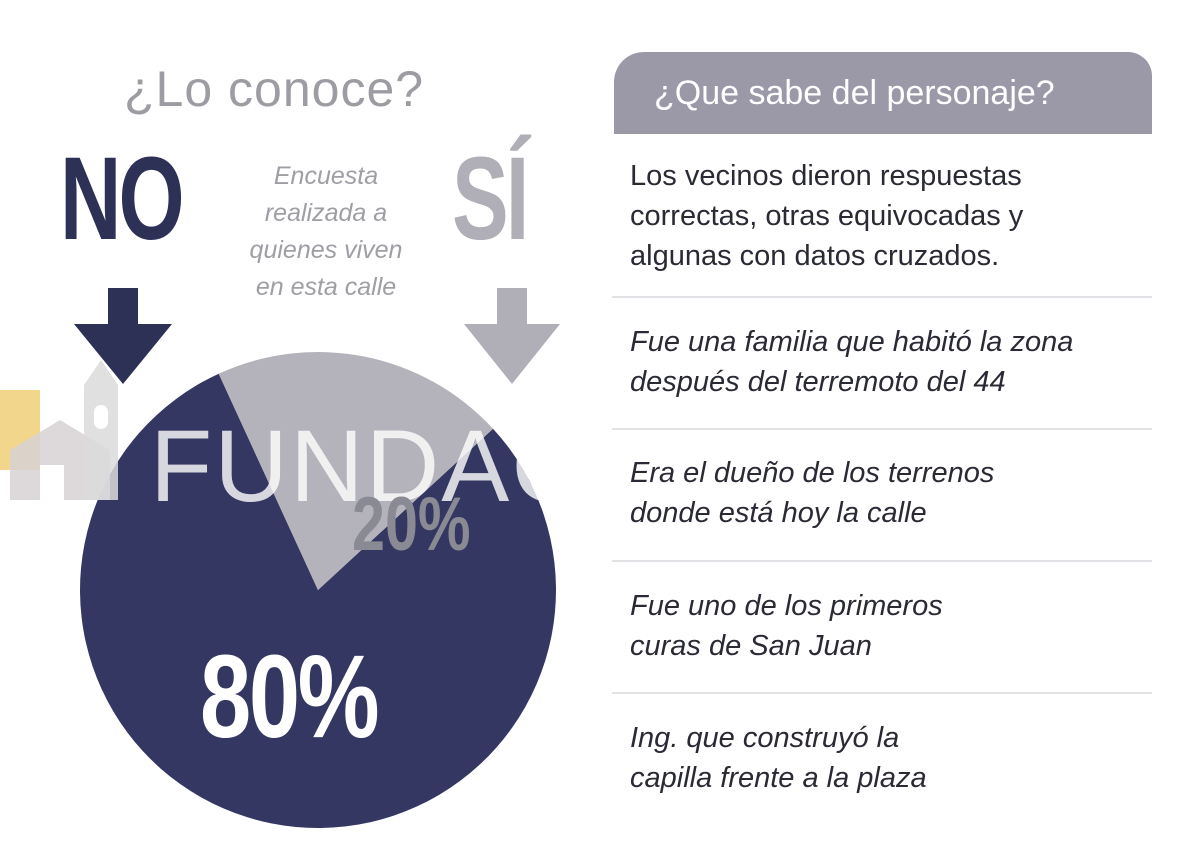  I want to click on watermark: FUNDAC, so click(345, 466).